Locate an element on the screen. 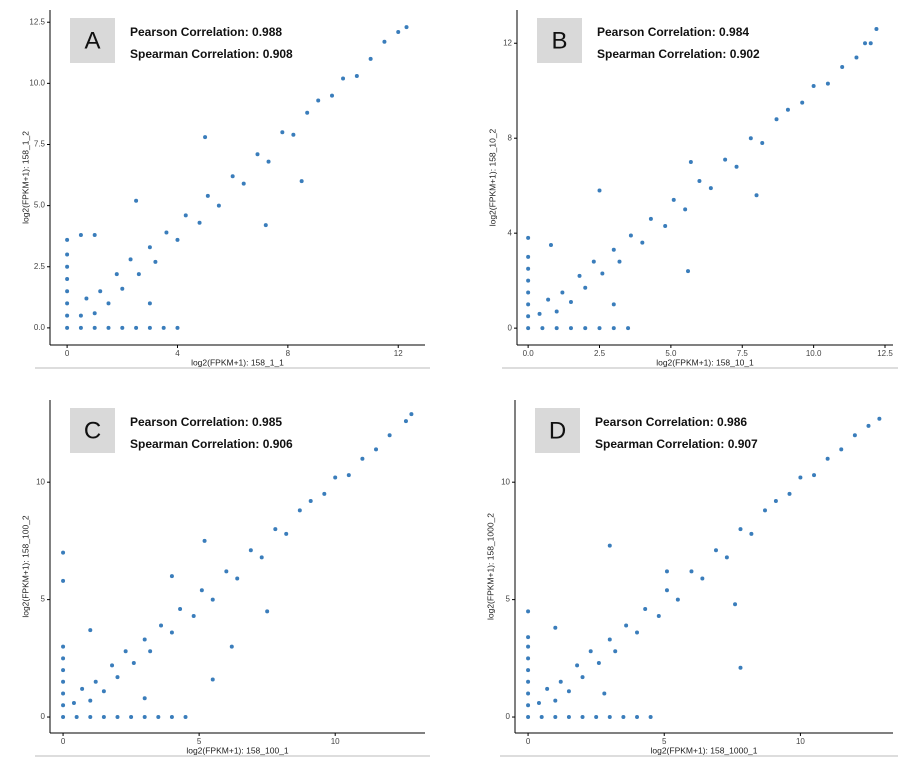  x-tick-label: 5.0 is located at coordinates (671, 353).